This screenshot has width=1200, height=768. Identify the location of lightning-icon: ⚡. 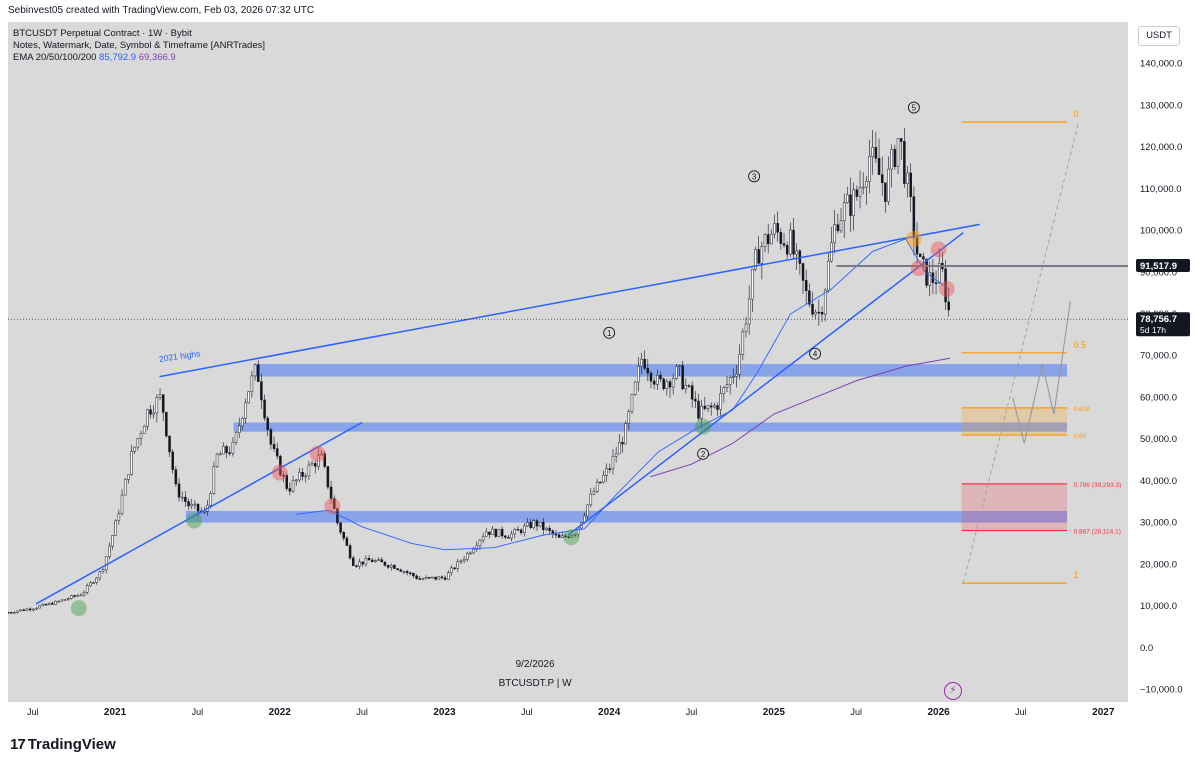
(953, 691).